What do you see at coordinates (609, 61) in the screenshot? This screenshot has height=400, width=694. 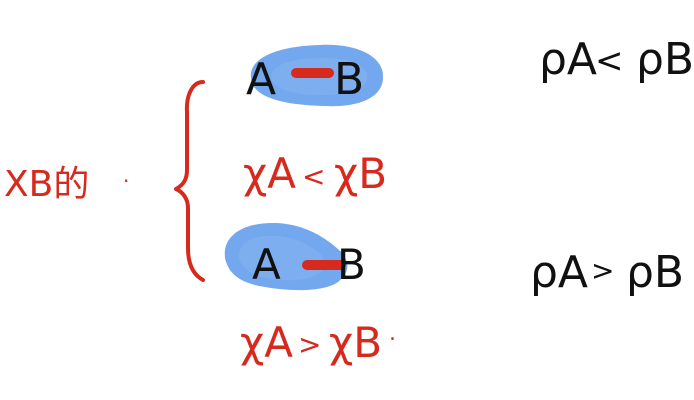 I see `right-top-op: <` at bounding box center [609, 61].